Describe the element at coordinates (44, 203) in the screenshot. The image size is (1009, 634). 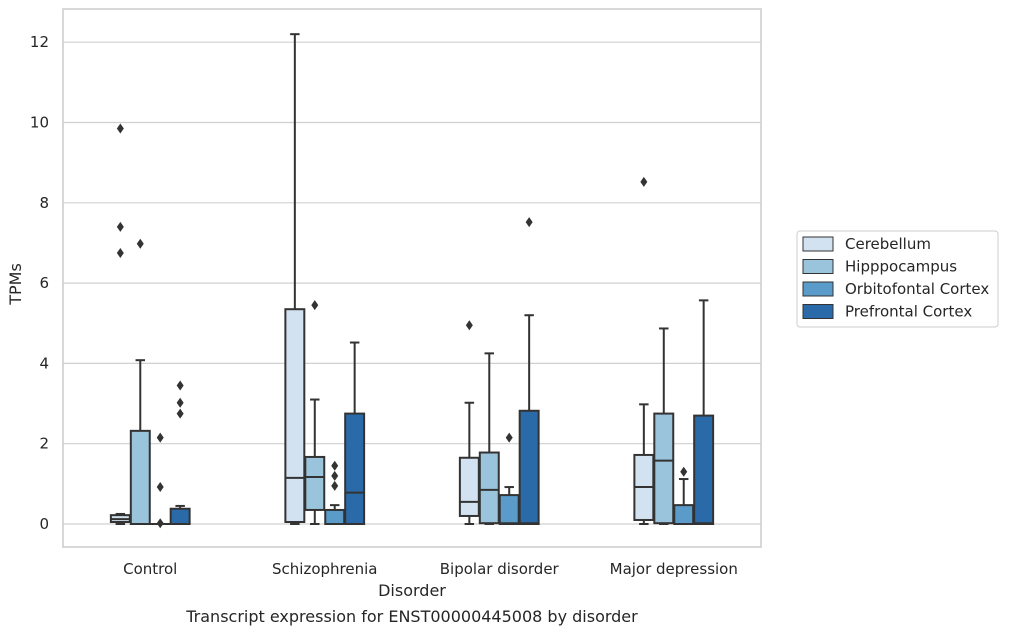
I see `y-tick-label: 8` at that location.